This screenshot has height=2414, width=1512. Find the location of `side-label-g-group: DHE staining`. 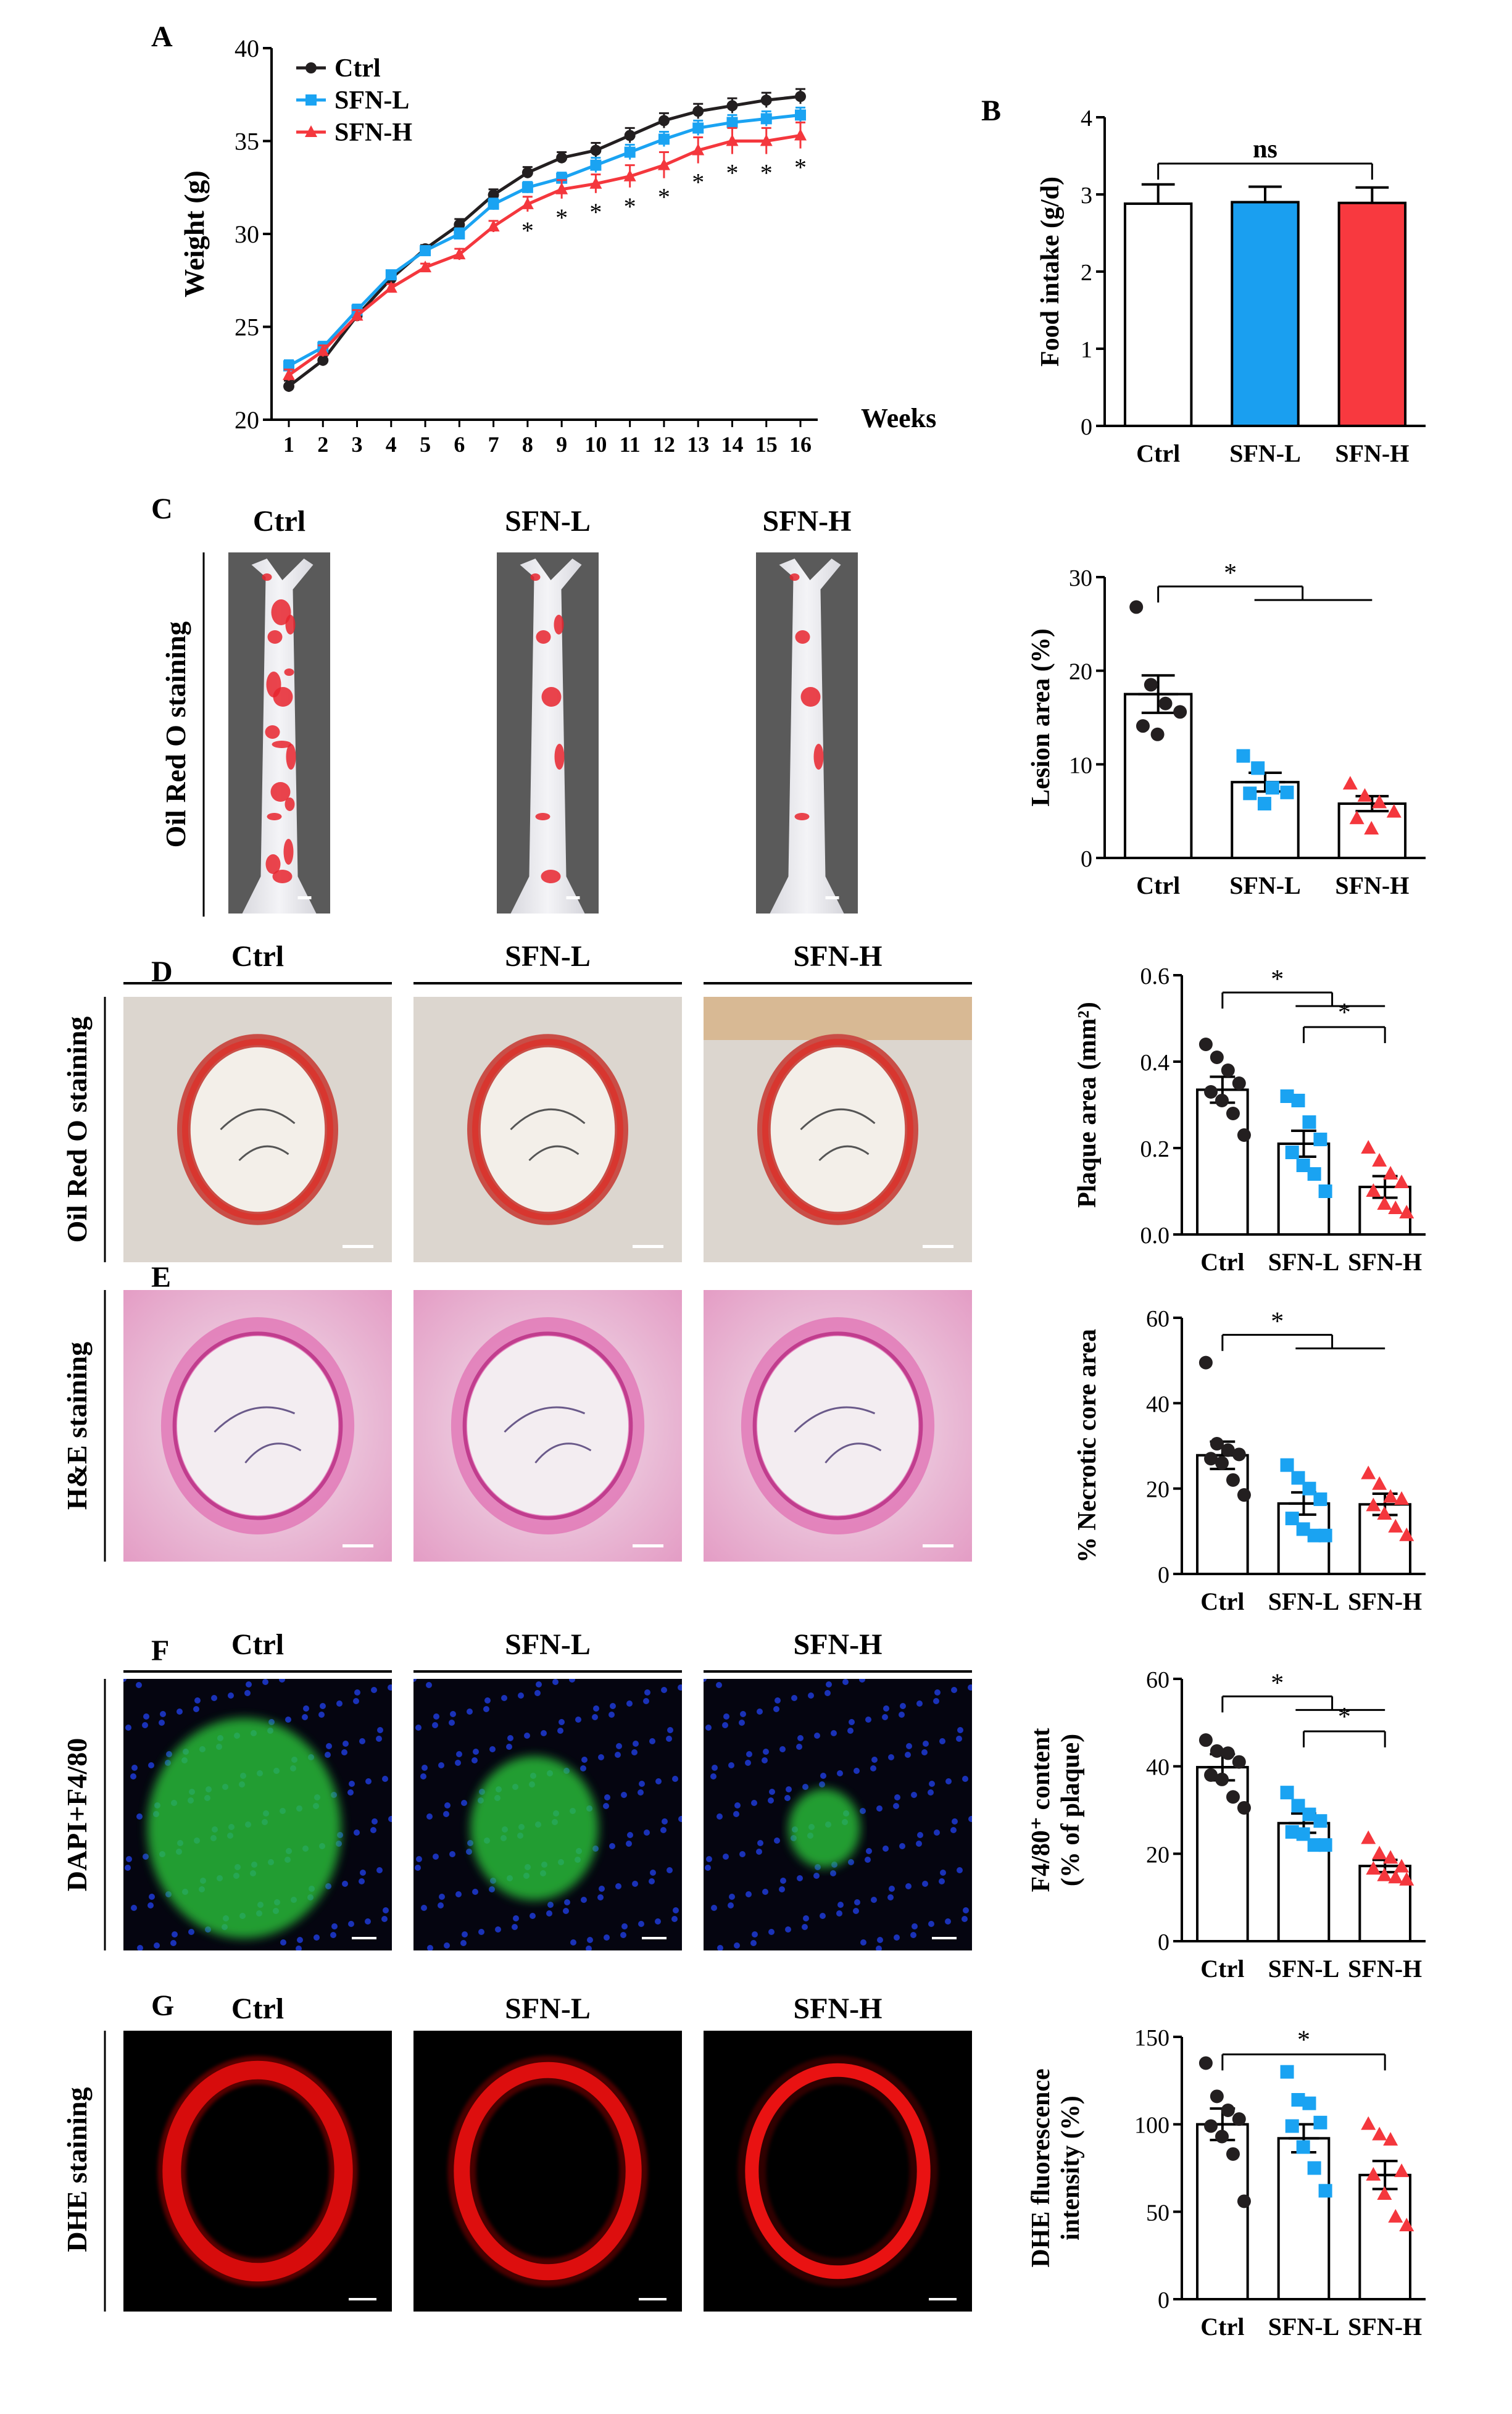

side-label-g-group: DHE staining is located at coordinates (83, 2171).